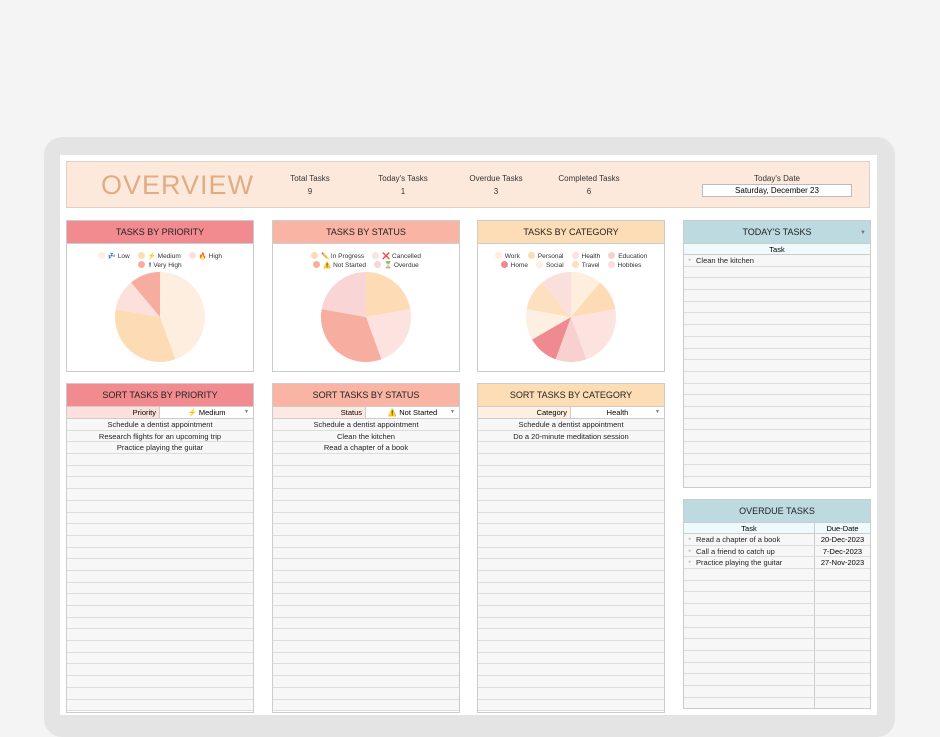 This screenshot has height=737, width=940. What do you see at coordinates (777, 261) in the screenshot?
I see `task-row: ▸ Clean the kitchen` at bounding box center [777, 261].